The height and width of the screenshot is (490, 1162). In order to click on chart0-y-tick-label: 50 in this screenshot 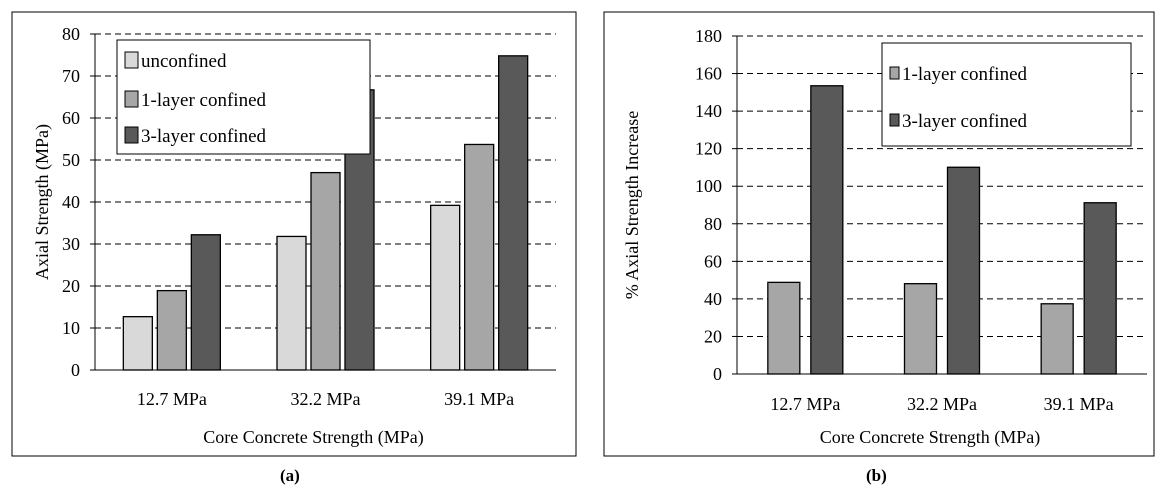, I will do `click(71, 160)`.